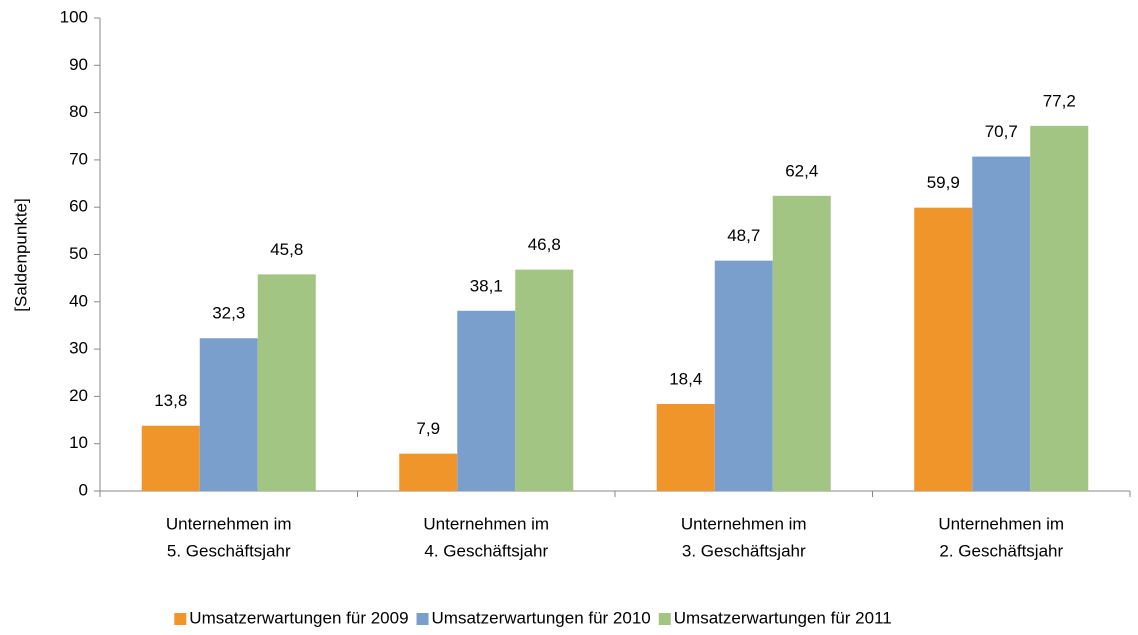  I want to click on legend-label: Umsatzerwartungen für 2011, so click(783, 617).